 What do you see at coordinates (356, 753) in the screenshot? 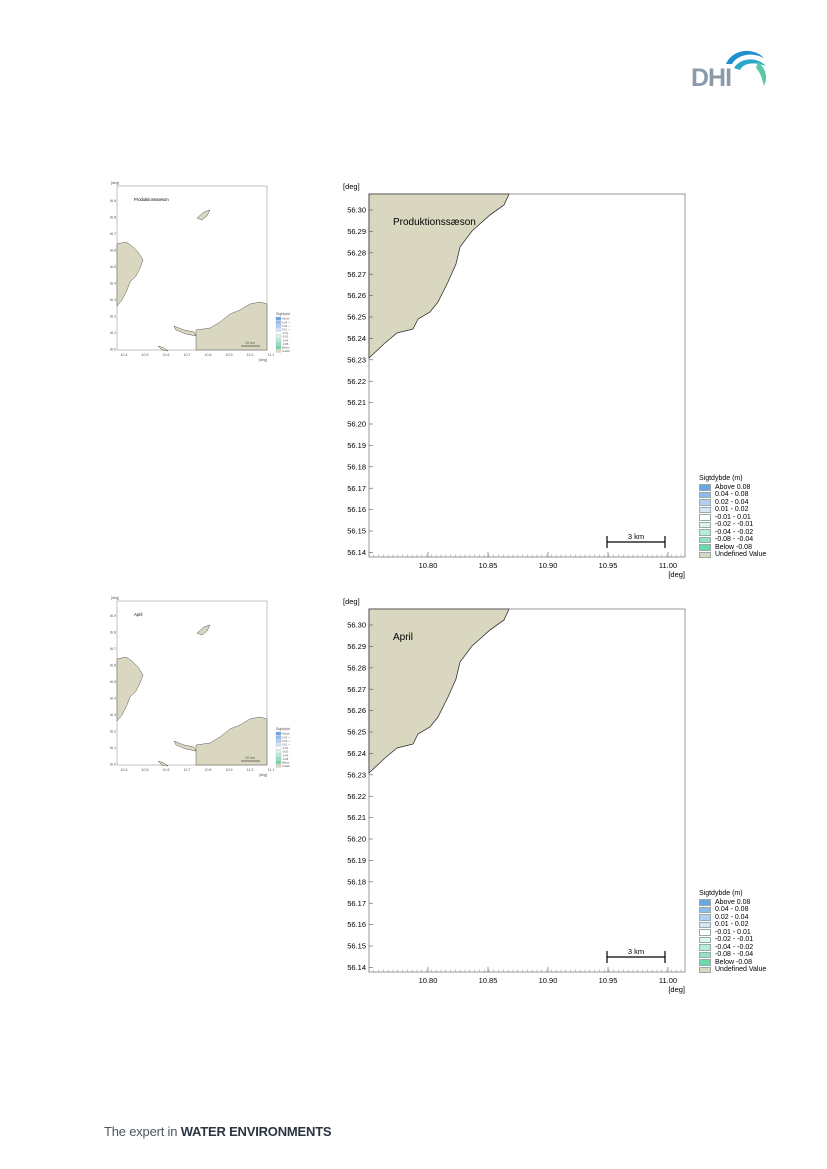
I see `y-tick-label: 56.24` at bounding box center [356, 753].